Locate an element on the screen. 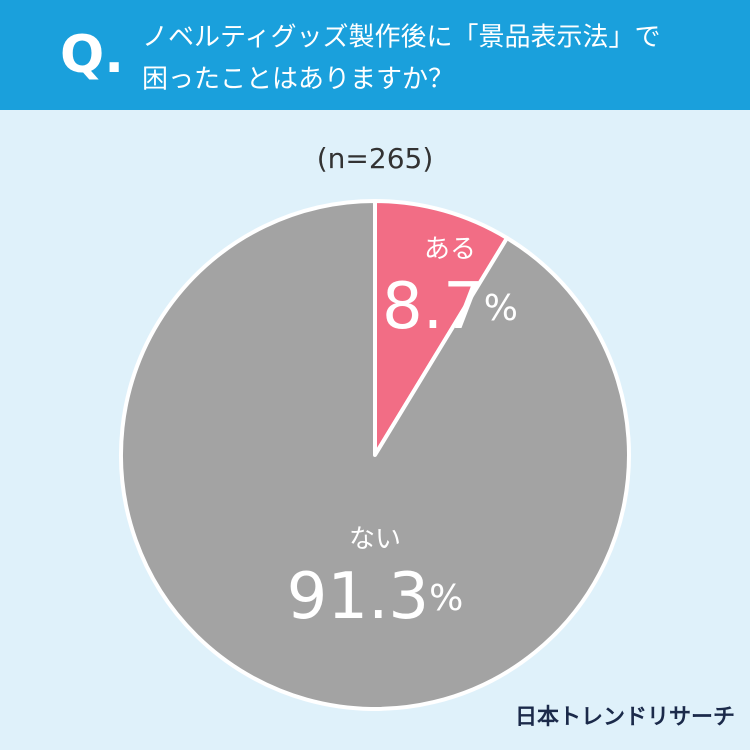 The image size is (750, 754). pie-slice is located at coordinates (441, 328).